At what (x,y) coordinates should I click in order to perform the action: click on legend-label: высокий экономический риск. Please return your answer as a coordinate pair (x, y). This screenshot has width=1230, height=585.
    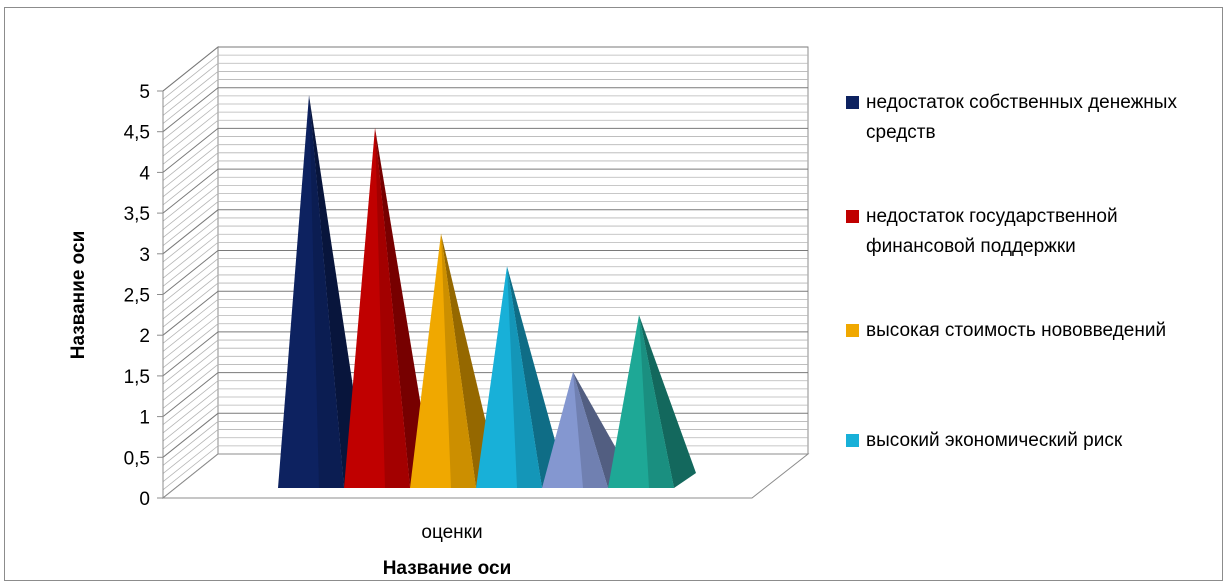
    Looking at the image, I should click on (994, 440).